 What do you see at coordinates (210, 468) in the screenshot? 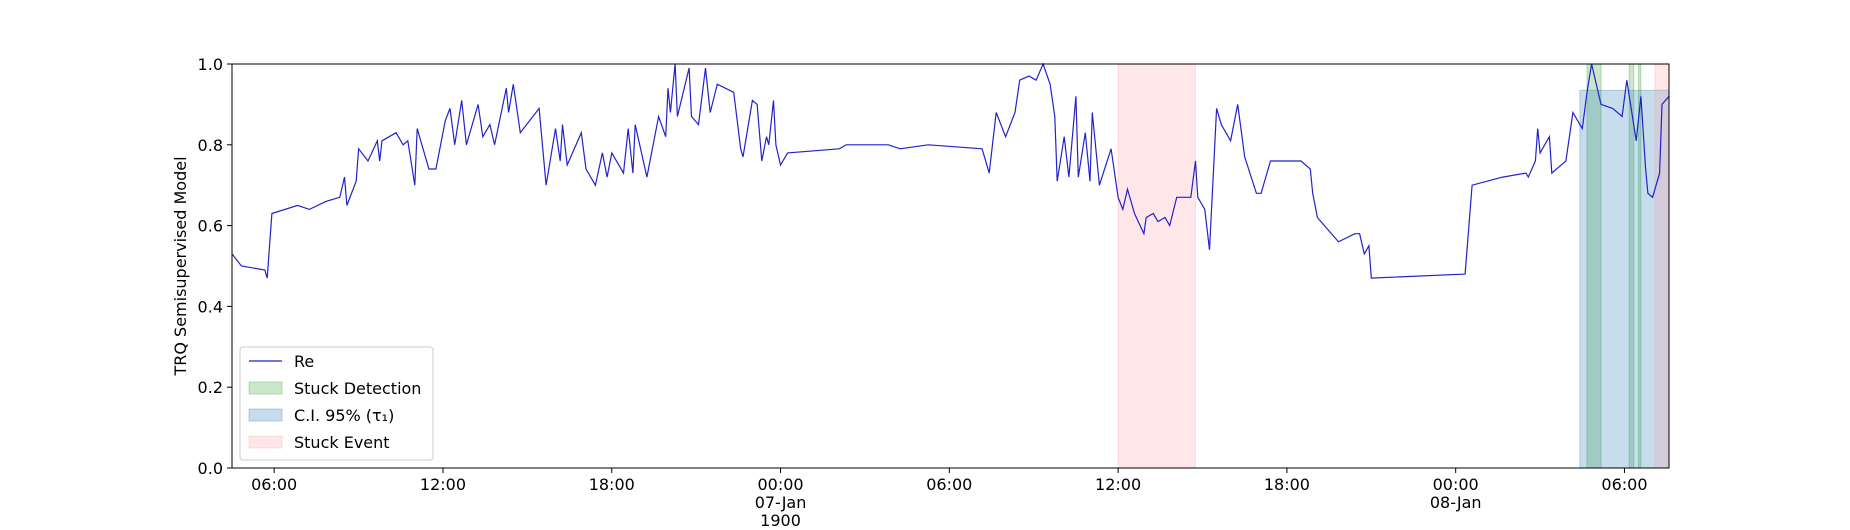
I see `y-tick-label: 0.0` at bounding box center [210, 468].